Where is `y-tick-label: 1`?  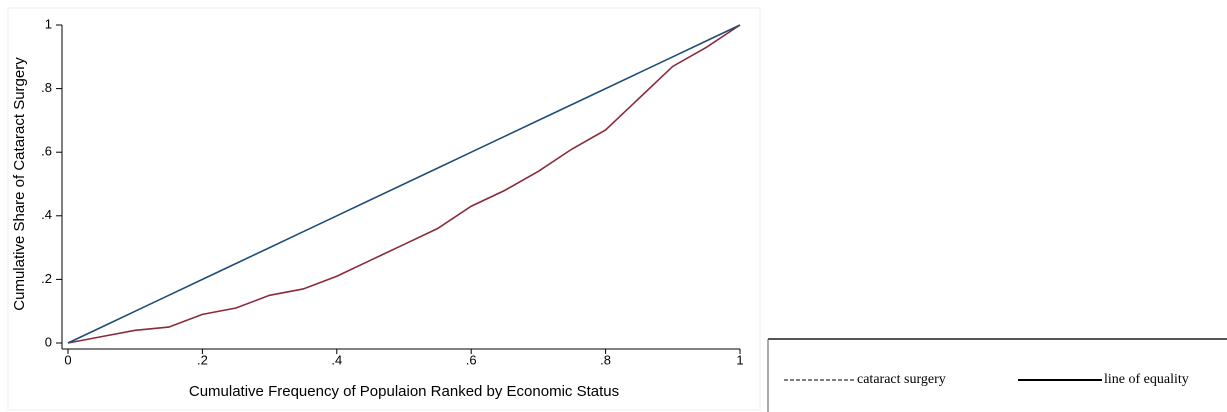
y-tick-label: 1 is located at coordinates (48, 23).